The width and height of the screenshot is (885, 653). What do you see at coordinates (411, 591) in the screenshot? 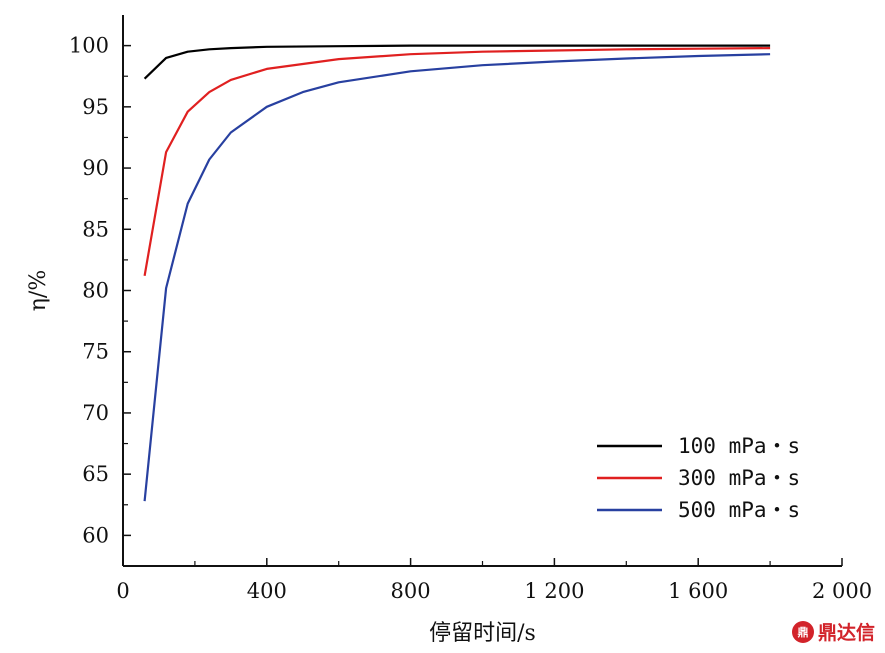
I see `x-tick-label: 800` at bounding box center [411, 591].